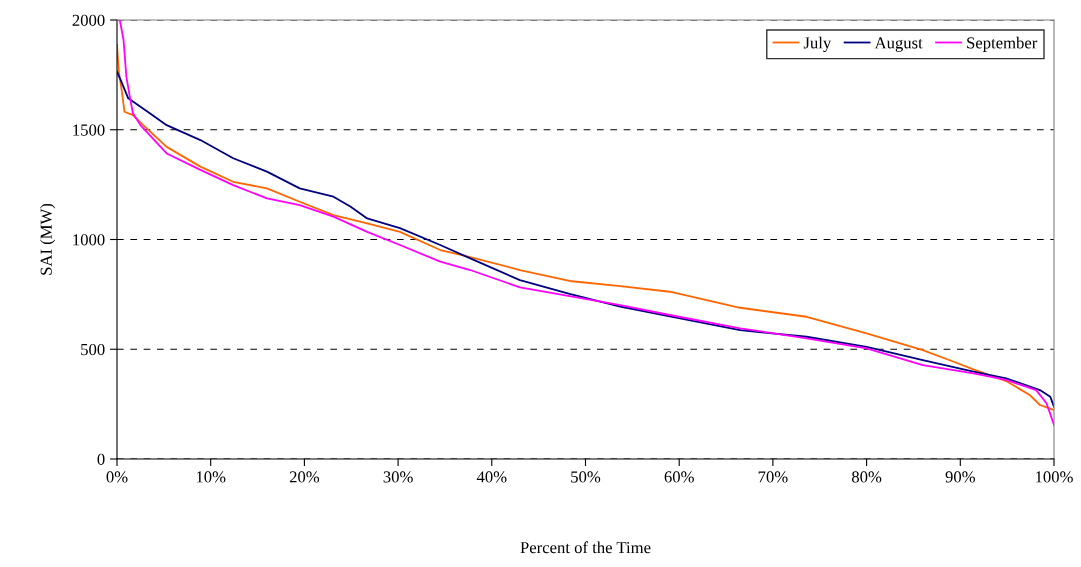 The height and width of the screenshot is (567, 1081). Describe the element at coordinates (491, 477) in the screenshot. I see `x-tick-label: 40%` at that location.